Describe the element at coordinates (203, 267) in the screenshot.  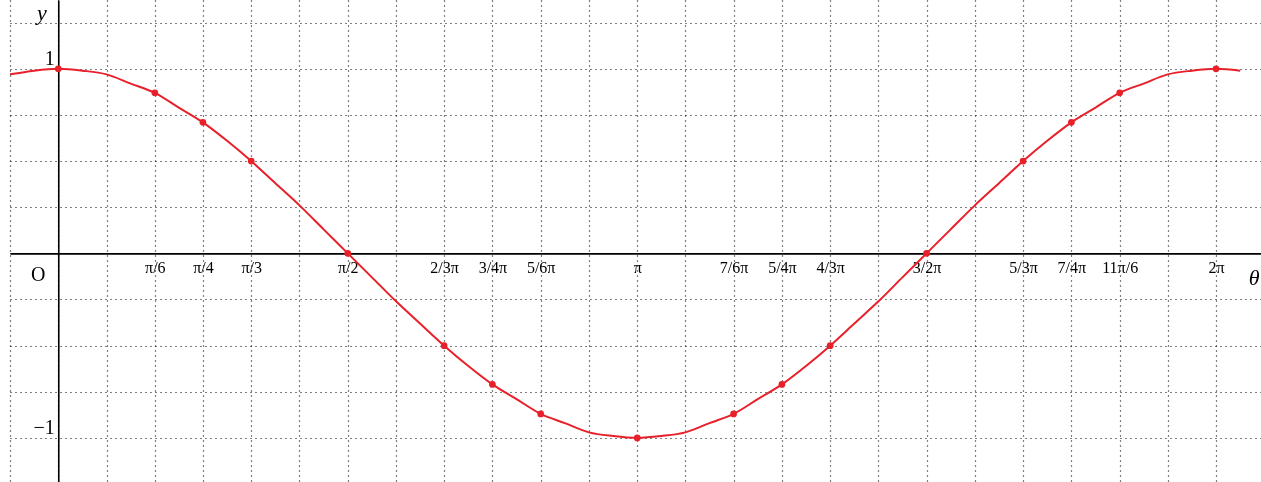
I see `x-tick-label: π/4` at that location.